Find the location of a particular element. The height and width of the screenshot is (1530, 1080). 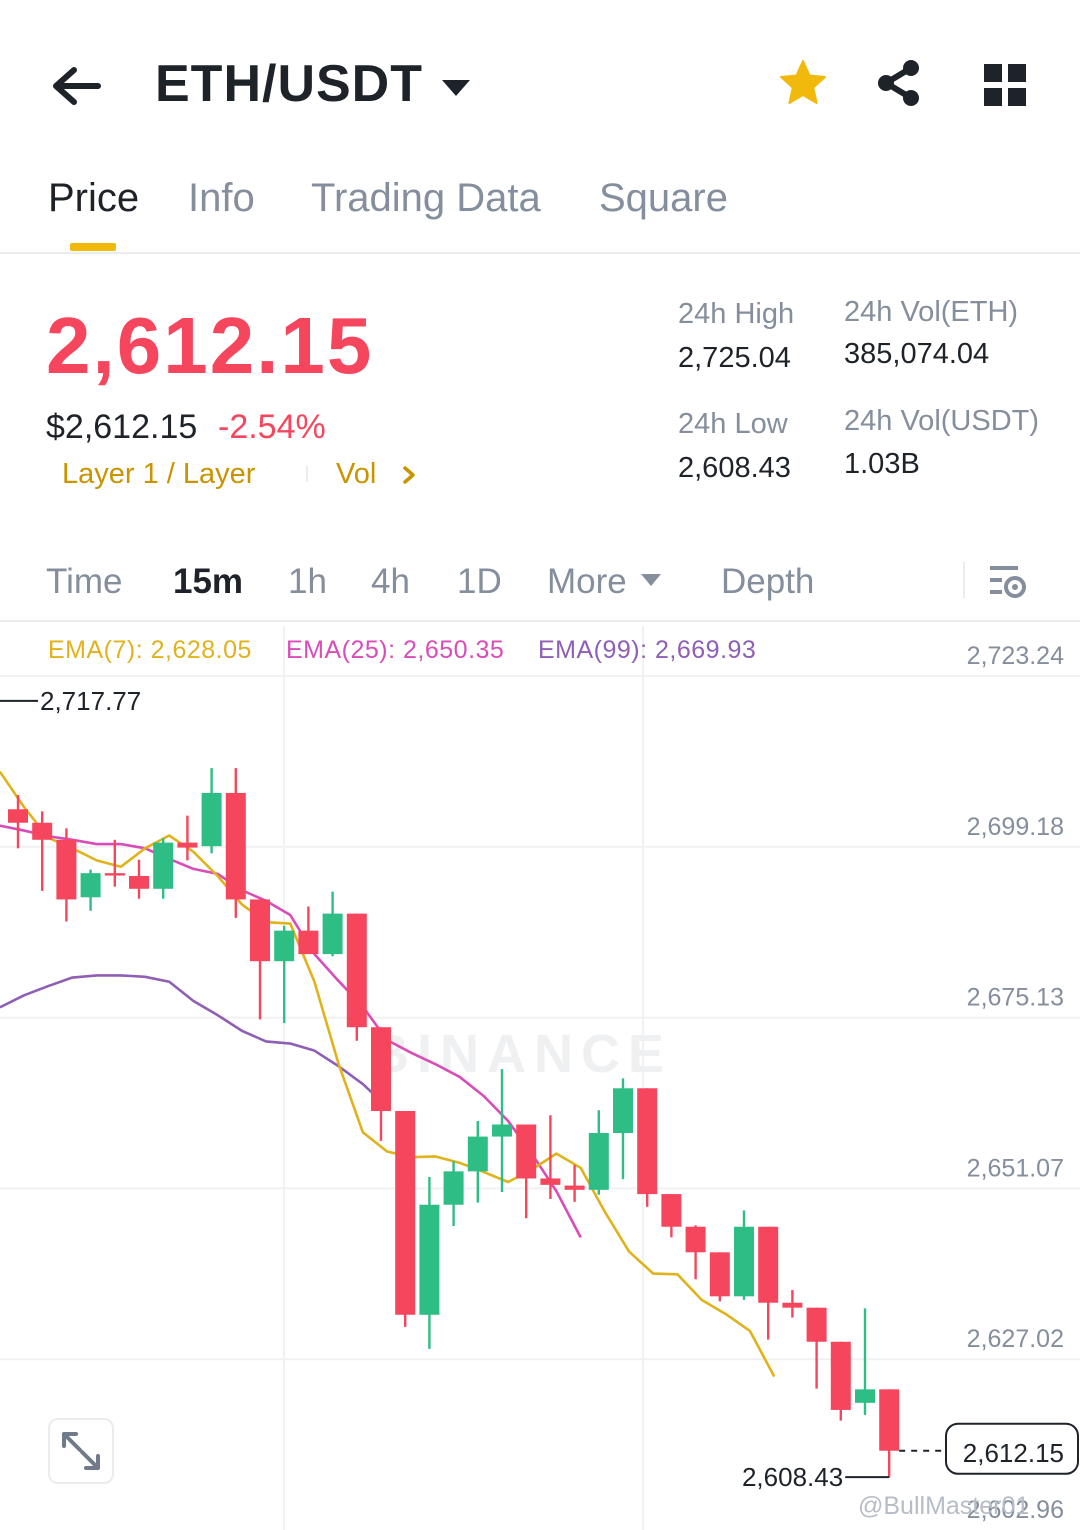

chevron-right-icon is located at coordinates (409, 475).